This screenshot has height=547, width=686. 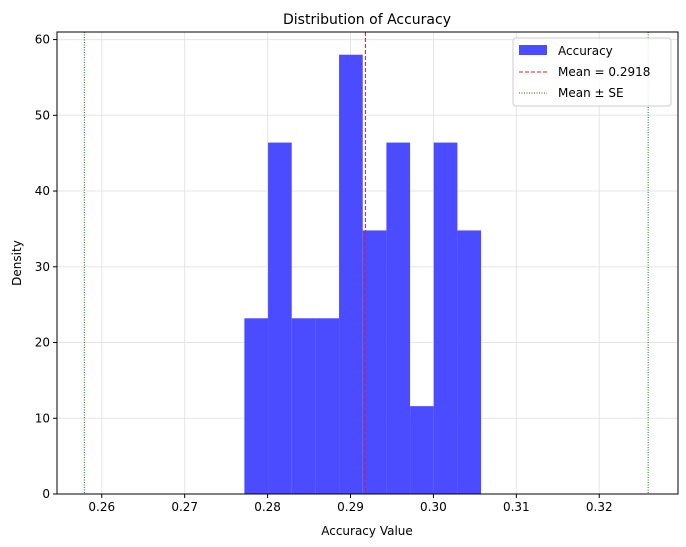 I want to click on legend-swatch-accuracy, so click(x=533, y=50).